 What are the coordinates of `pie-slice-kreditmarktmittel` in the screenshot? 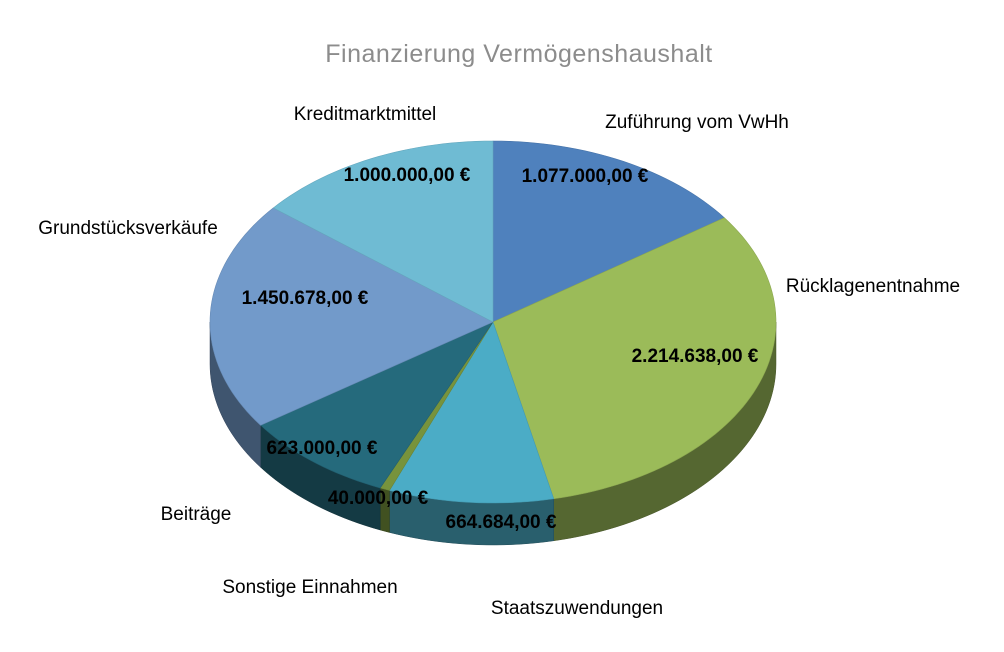 It's located at (383, 231).